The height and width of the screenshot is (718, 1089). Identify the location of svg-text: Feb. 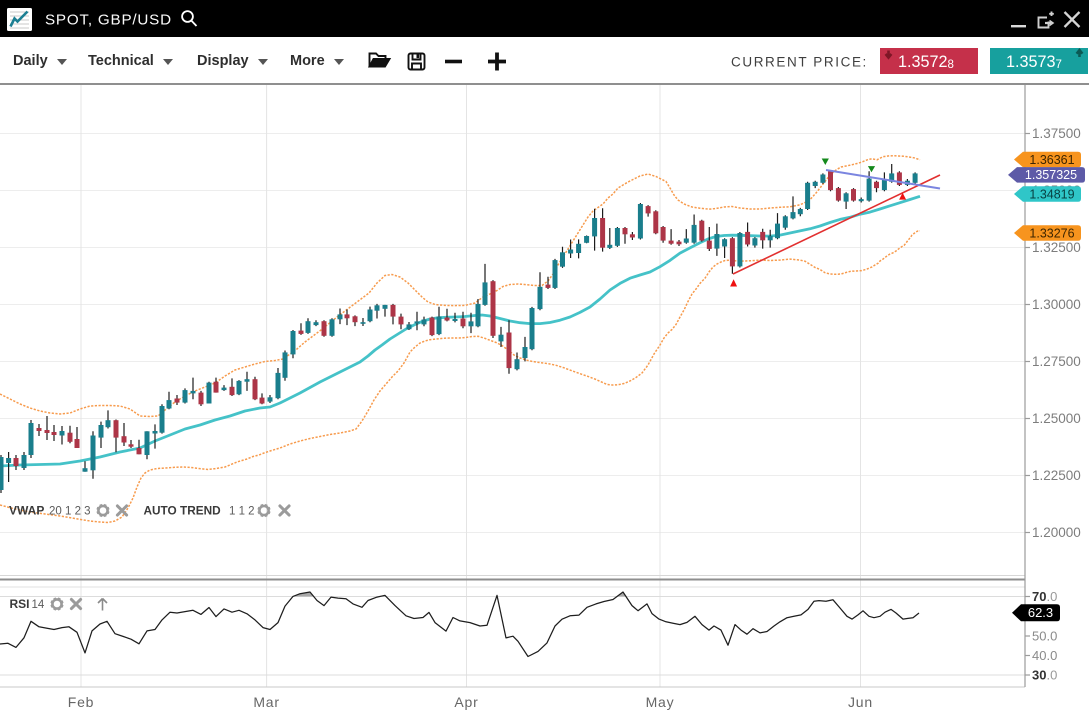
(81, 702).